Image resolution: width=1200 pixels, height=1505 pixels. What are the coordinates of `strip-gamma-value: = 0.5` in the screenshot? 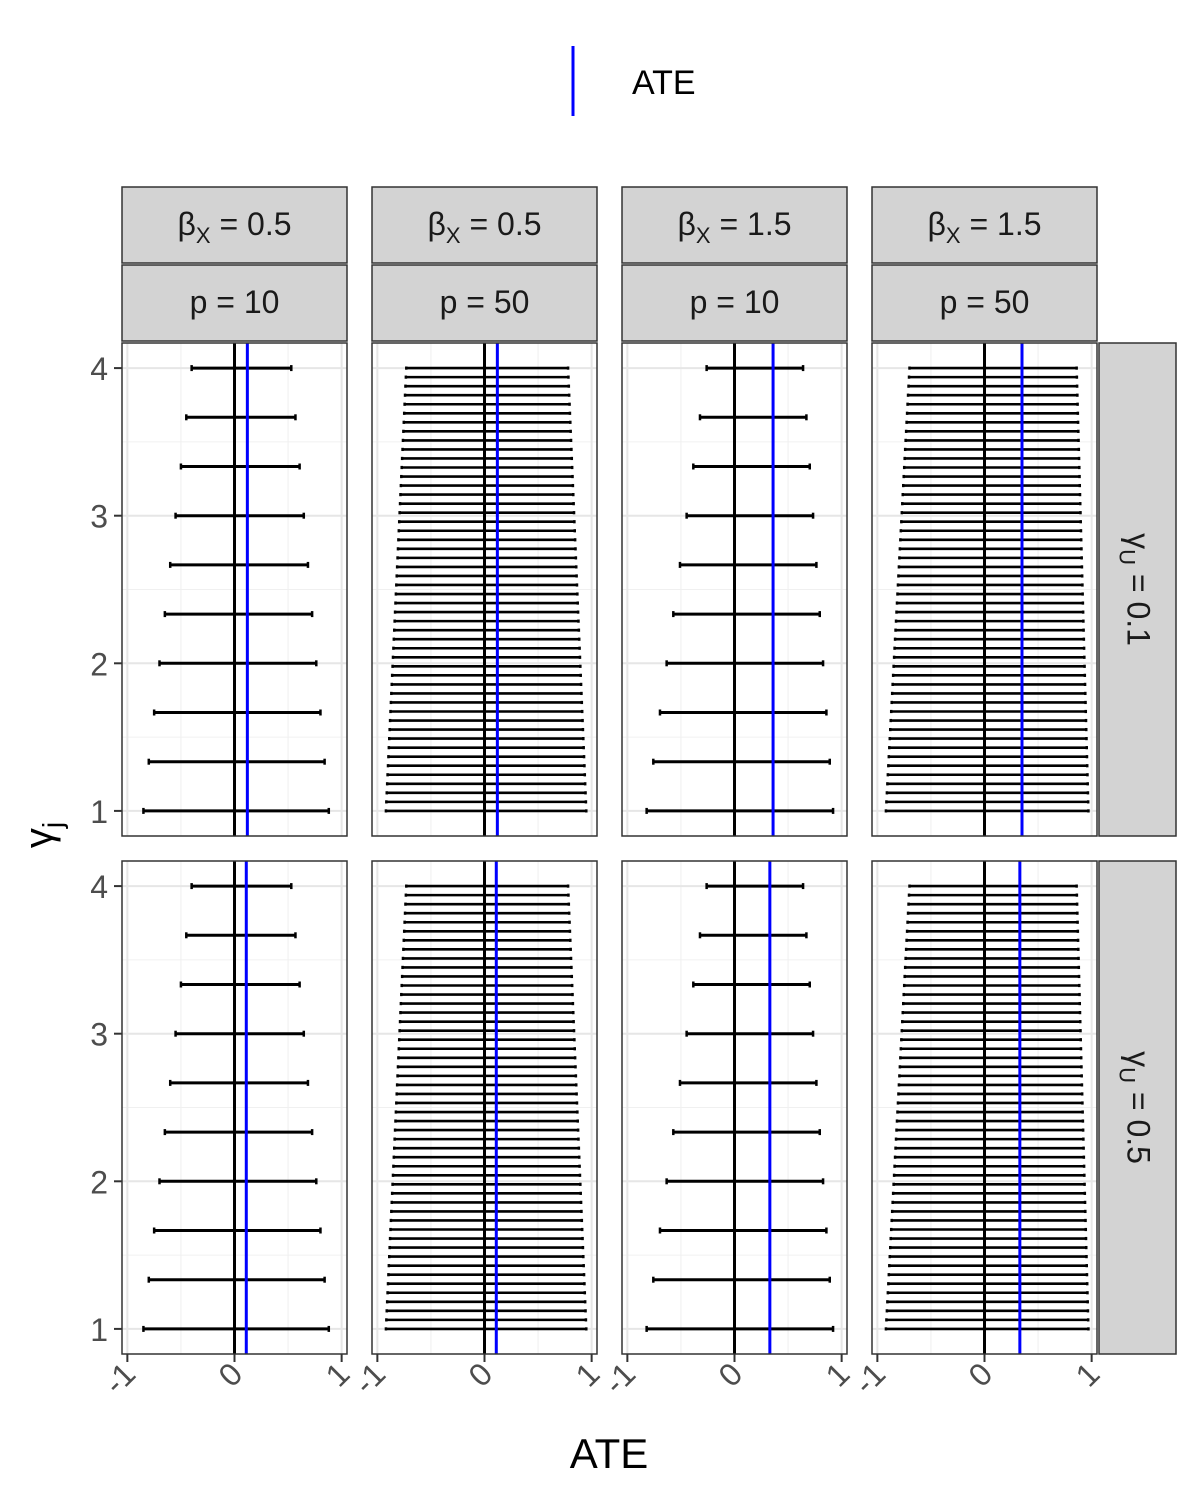 It's located at (1139, 1123).